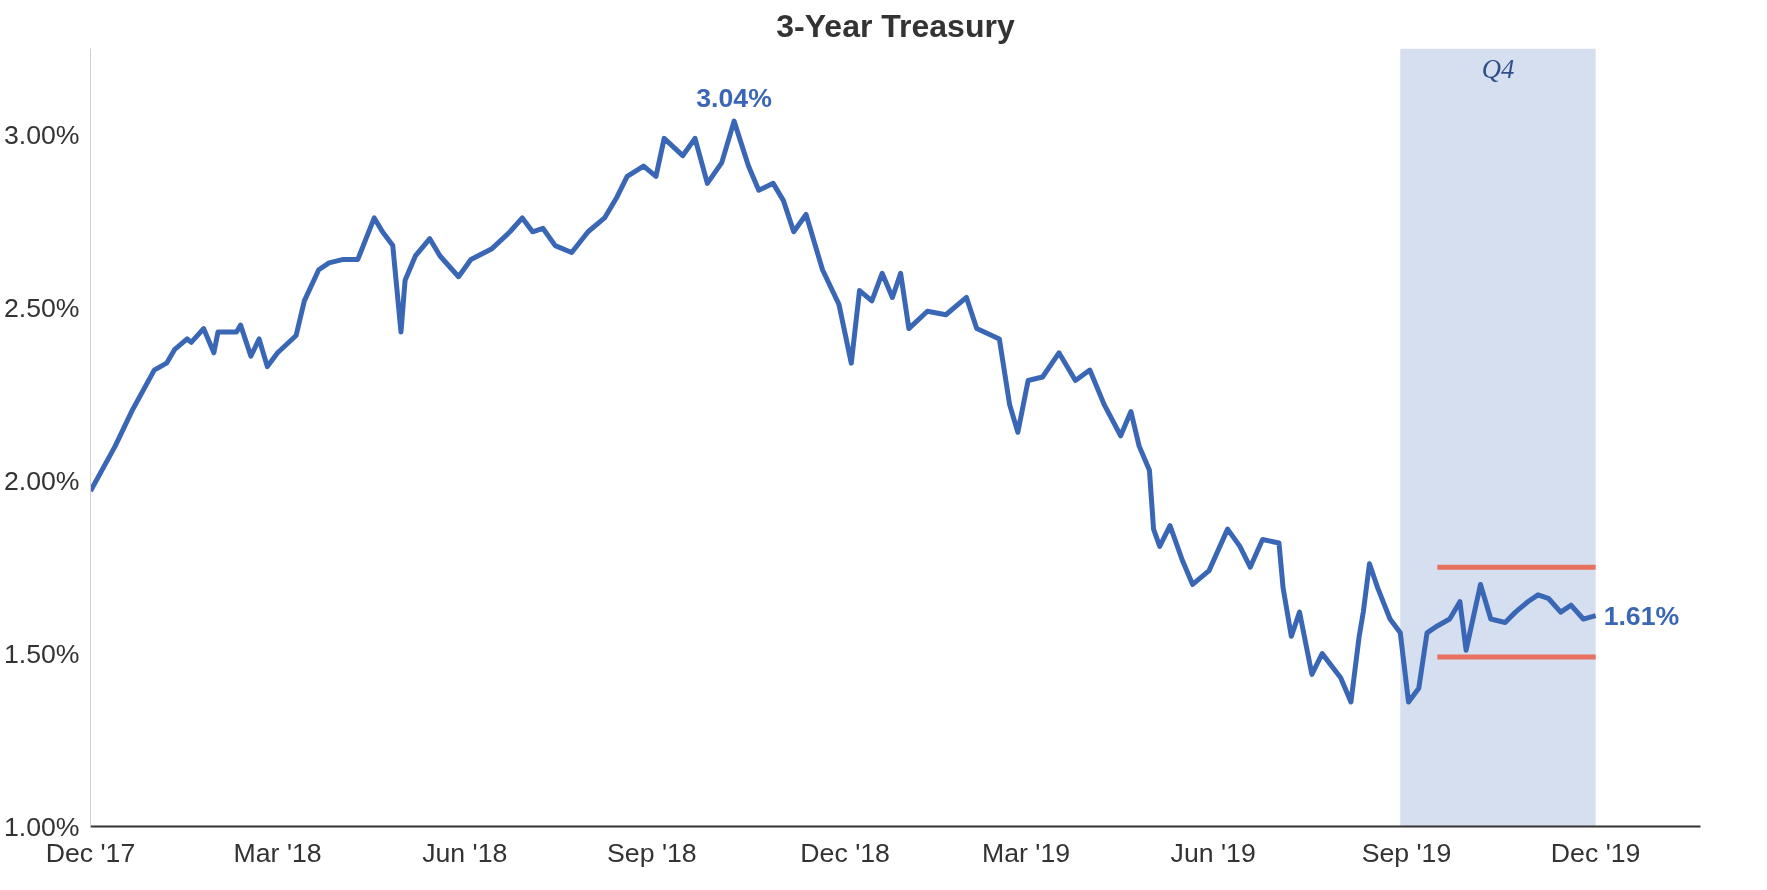 This screenshot has height=890, width=1767. I want to click on y-tick-label: 2.00%, so click(41, 480).